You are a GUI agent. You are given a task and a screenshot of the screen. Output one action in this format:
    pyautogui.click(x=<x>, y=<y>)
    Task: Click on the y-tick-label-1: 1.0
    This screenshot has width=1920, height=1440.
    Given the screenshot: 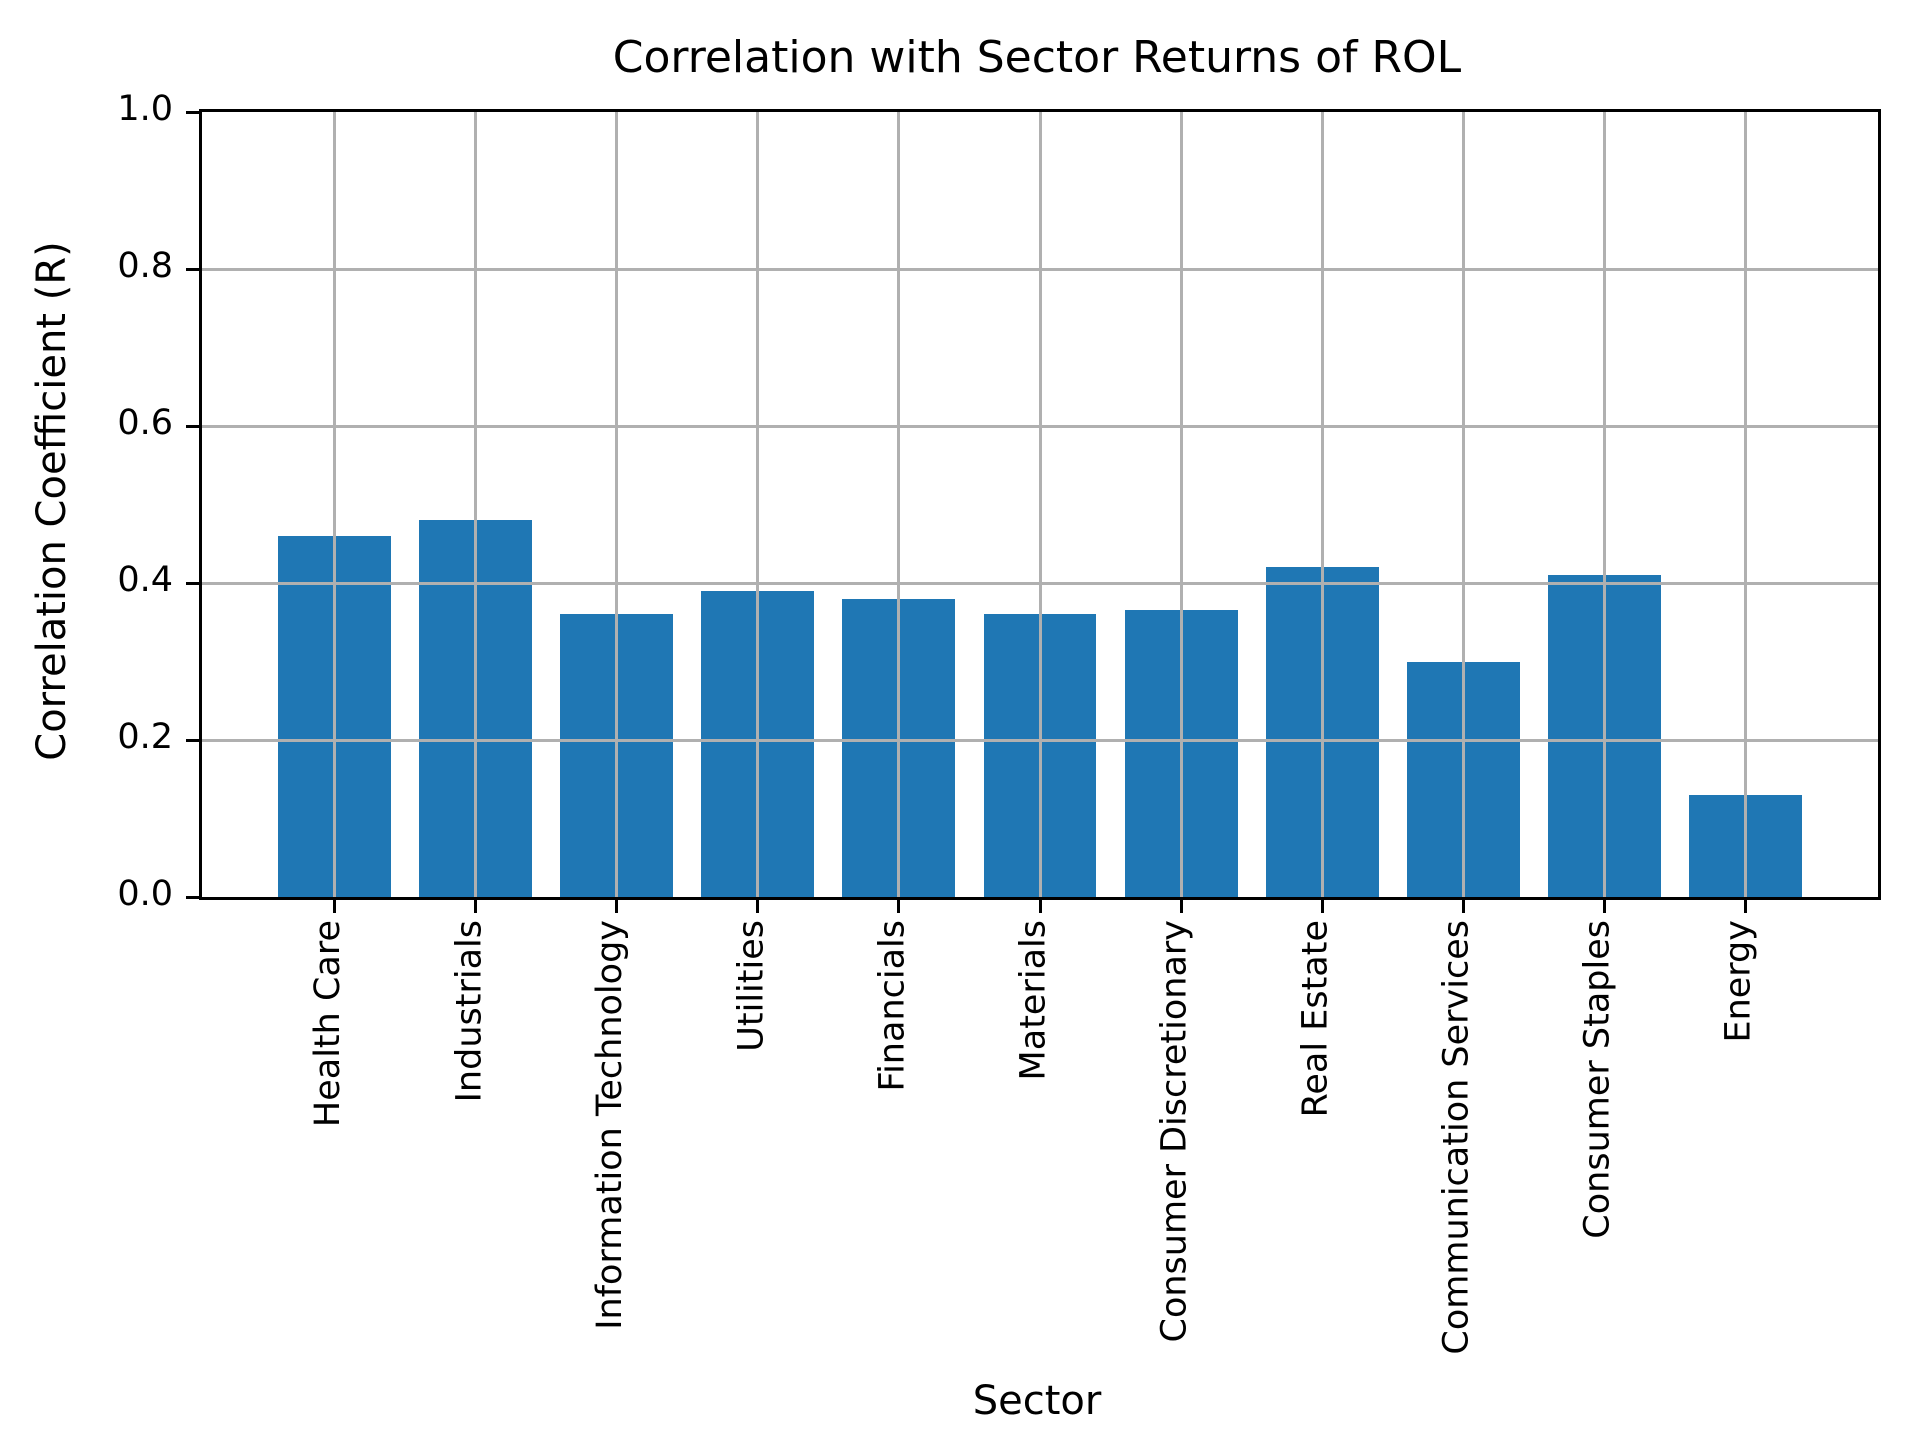 What is the action you would take?
    pyautogui.click(x=145, y=109)
    